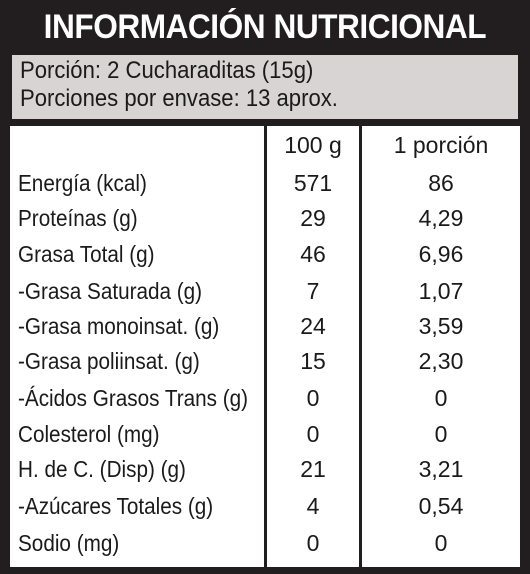 Image resolution: width=530 pixels, height=574 pixels. I want to click on value-per-portion: 0,54, so click(441, 506).